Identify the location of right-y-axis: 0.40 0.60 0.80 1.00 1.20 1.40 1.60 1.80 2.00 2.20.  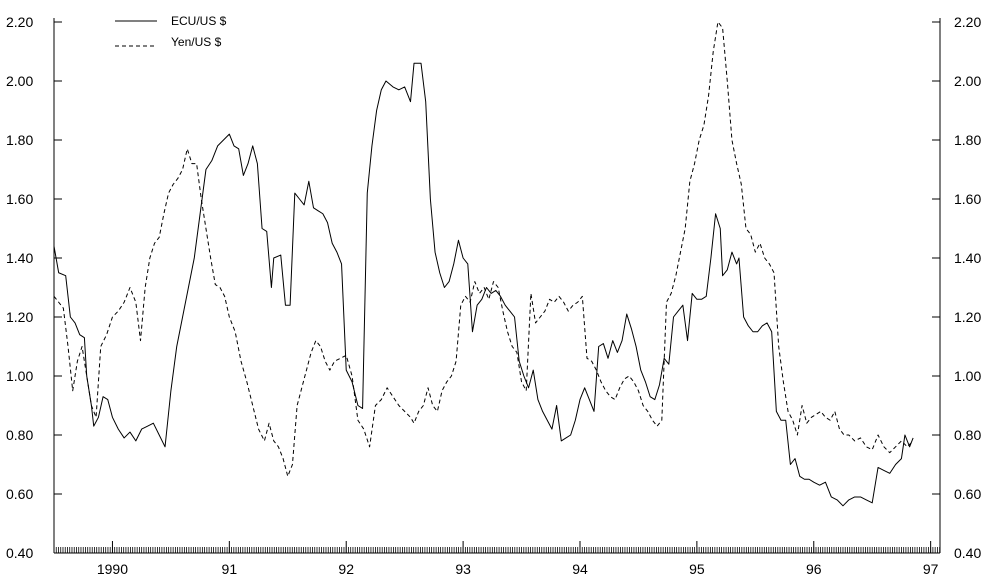
(956, 287).